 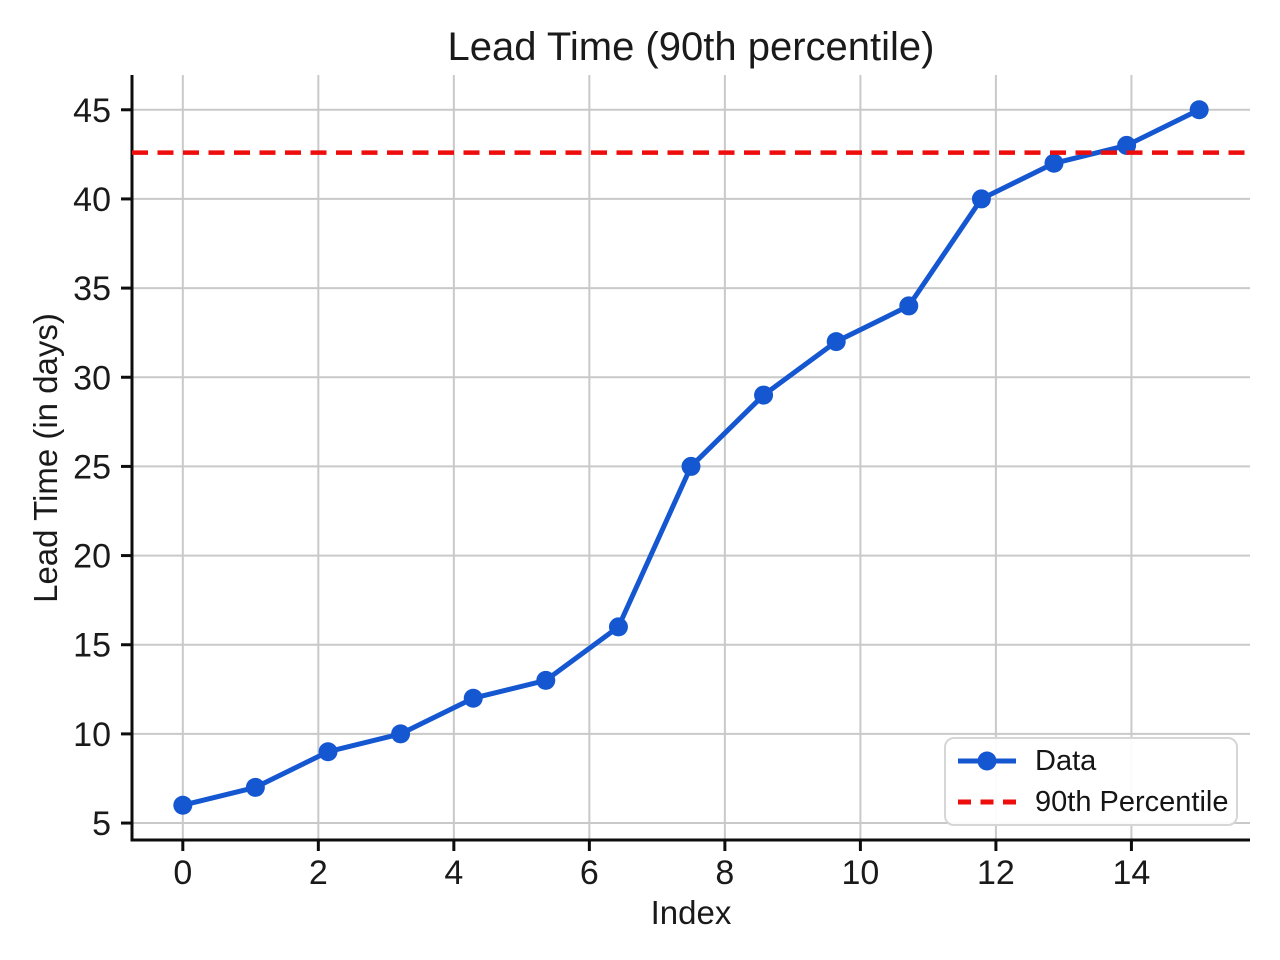 What do you see at coordinates (92, 646) in the screenshot?
I see `y-tick-label: 15` at bounding box center [92, 646].